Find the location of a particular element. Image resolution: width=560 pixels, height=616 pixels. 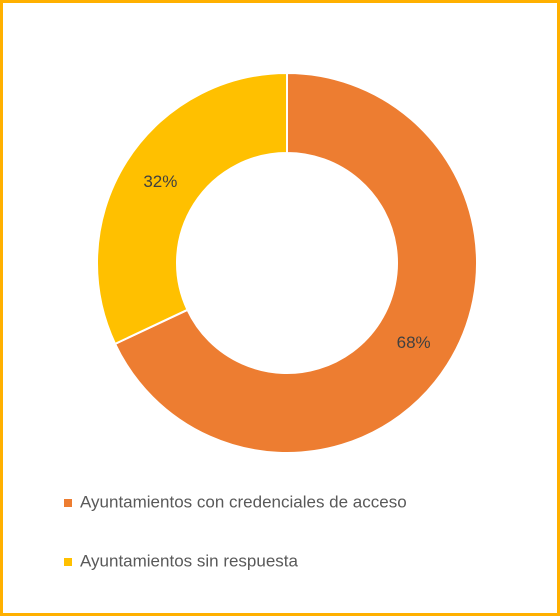

legend-label: Ayuntamientos con credenciales de acceso is located at coordinates (243, 501).